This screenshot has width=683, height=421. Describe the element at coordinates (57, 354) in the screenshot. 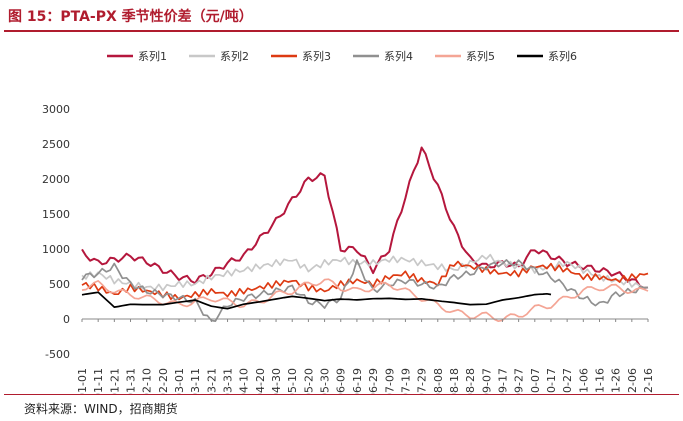

I see `y-tick-label: -500` at that location.